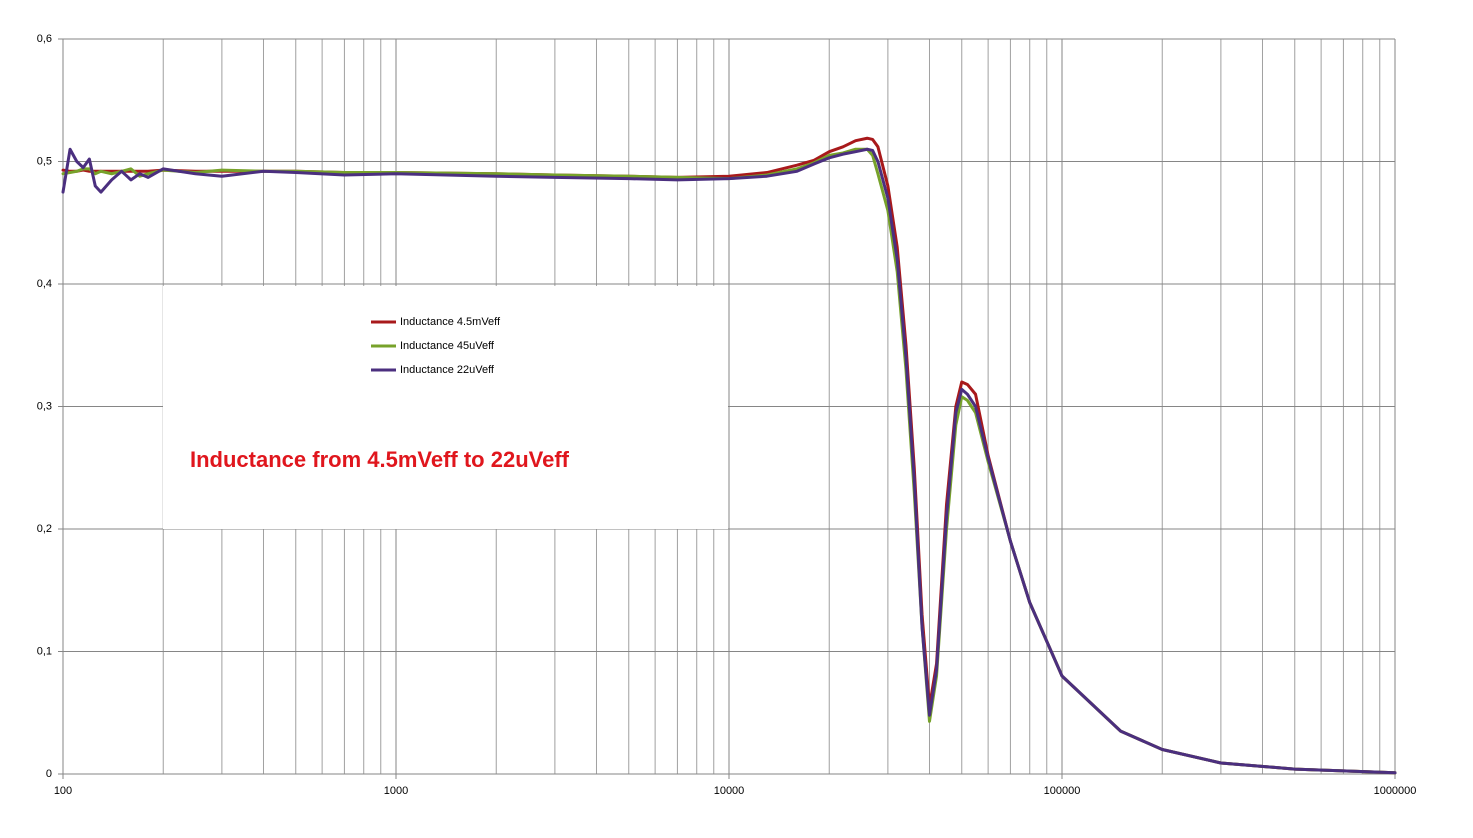  Describe the element at coordinates (729, 791) in the screenshot. I see `x-tick-label: 10000` at that location.